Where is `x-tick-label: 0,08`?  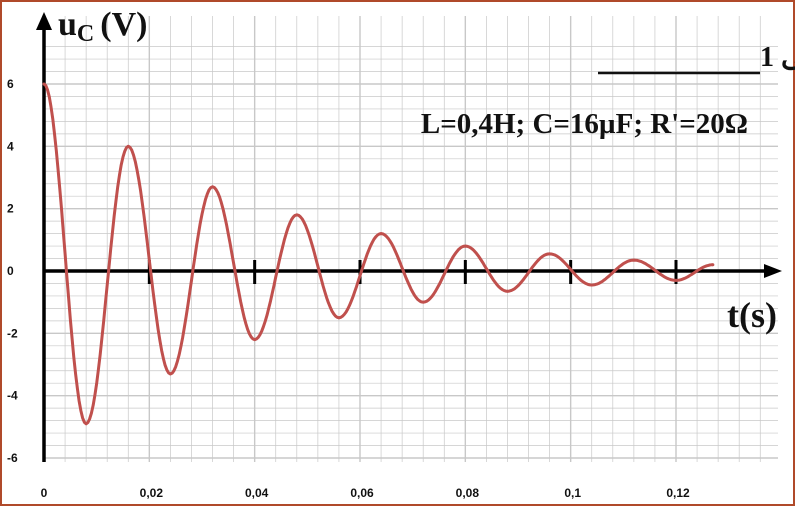 x-tick-label: 0,08 is located at coordinates (468, 493).